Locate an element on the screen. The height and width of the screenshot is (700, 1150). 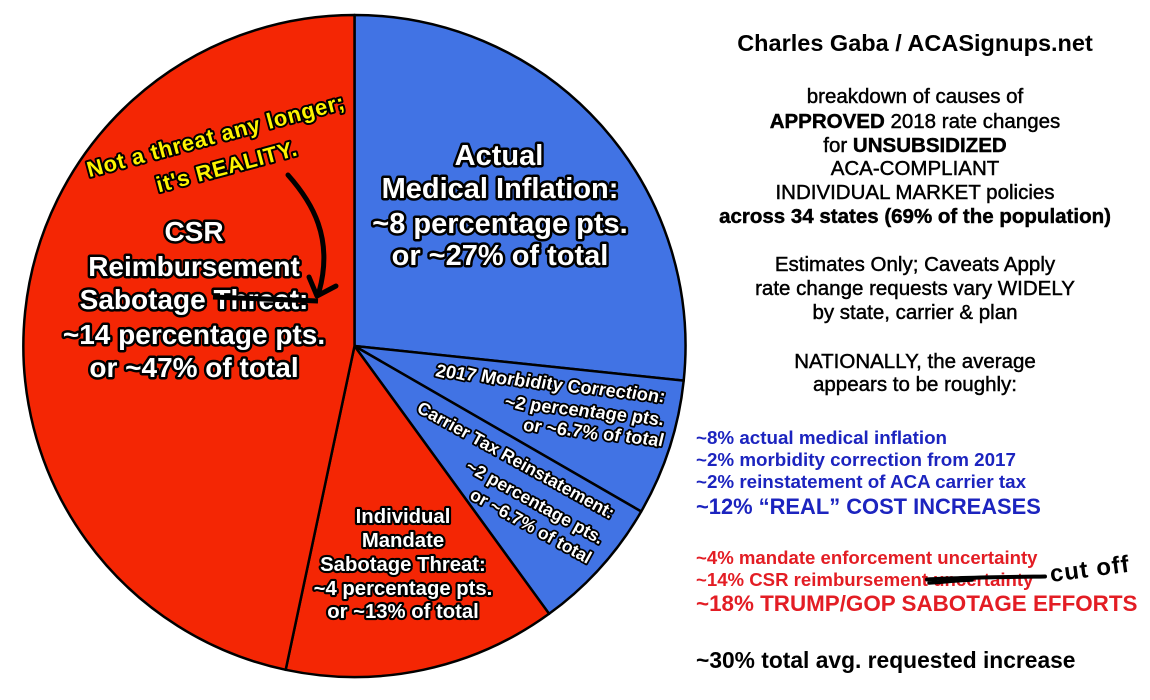
svg-text: Medical Inflation: is located at coordinates (500, 189).